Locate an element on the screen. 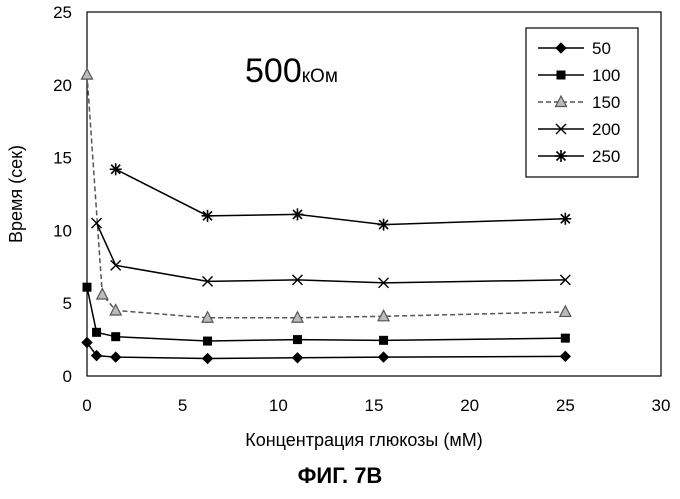 The height and width of the screenshot is (499, 680). resistance-annotation: 500кОм is located at coordinates (291, 71).